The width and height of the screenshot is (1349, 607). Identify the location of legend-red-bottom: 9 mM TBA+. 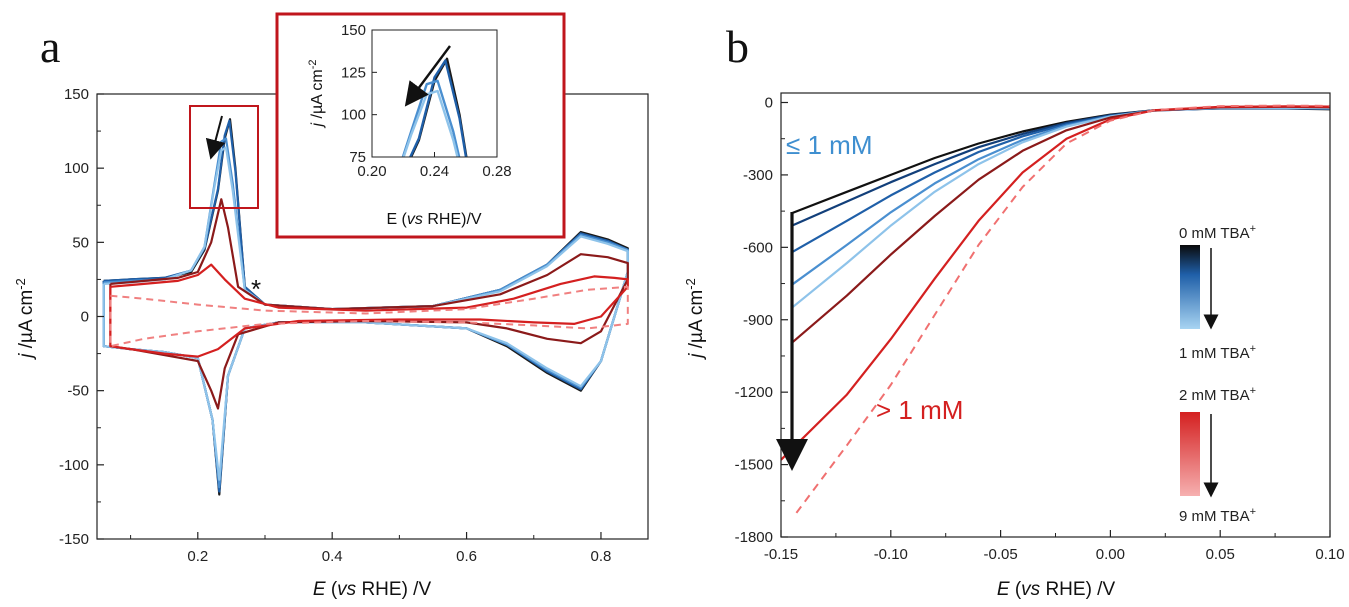
(1217, 515).